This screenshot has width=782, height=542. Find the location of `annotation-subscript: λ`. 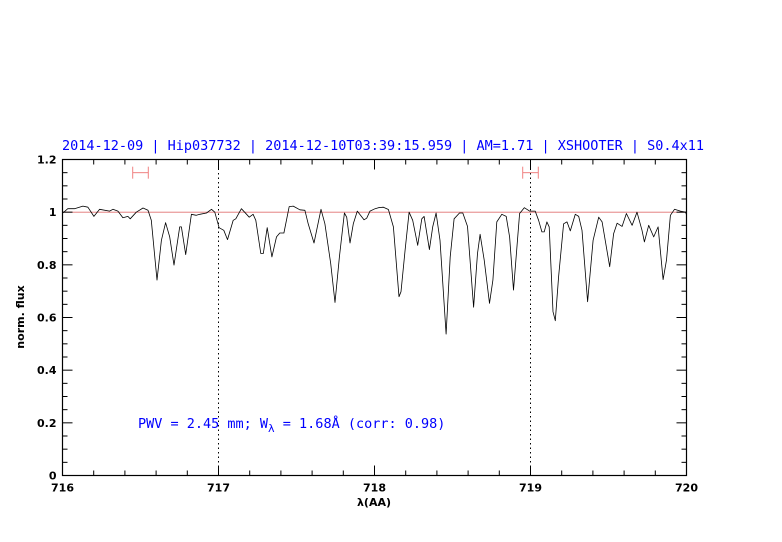

annotation-subscript: λ is located at coordinates (271, 428).